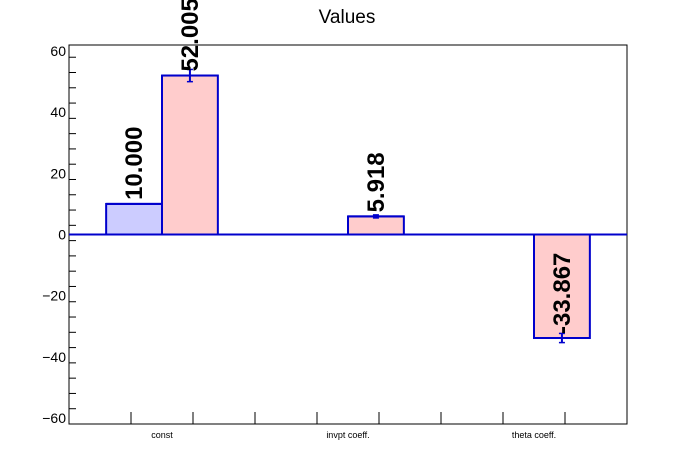 This screenshot has height=472, width=696. Describe the element at coordinates (134, 163) in the screenshot. I see `data-label: 10.000` at that location.